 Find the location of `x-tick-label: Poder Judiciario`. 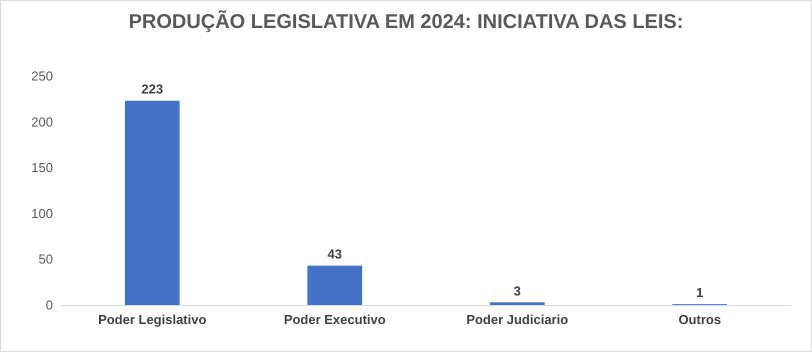

x-tick-label: Poder Judiciario is located at coordinates (517, 319).